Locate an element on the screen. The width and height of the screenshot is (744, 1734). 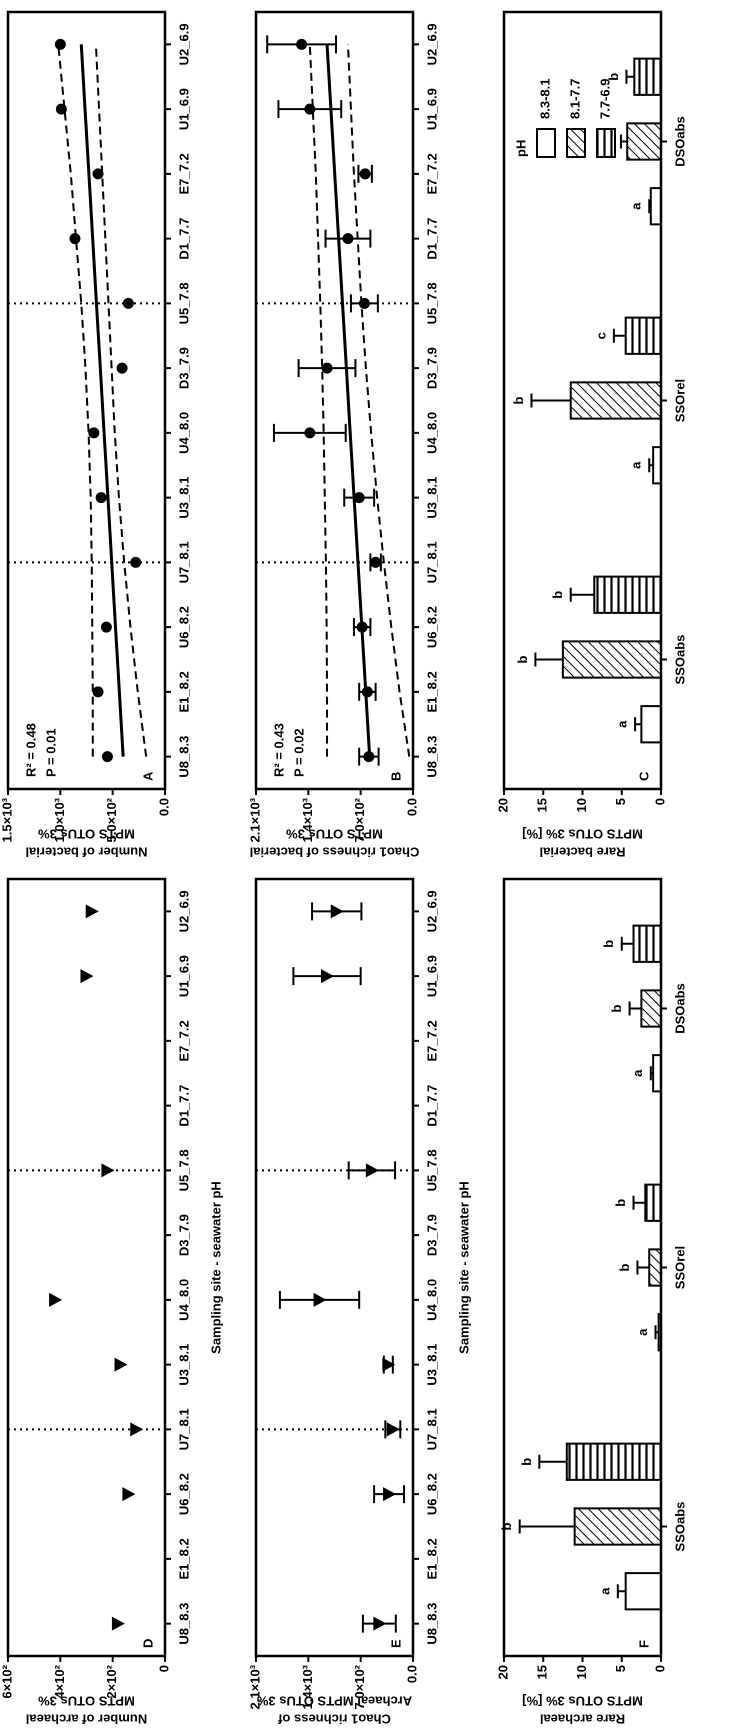
y-axis-title: MPTS OTUs 3% is located at coordinates (86, 834).